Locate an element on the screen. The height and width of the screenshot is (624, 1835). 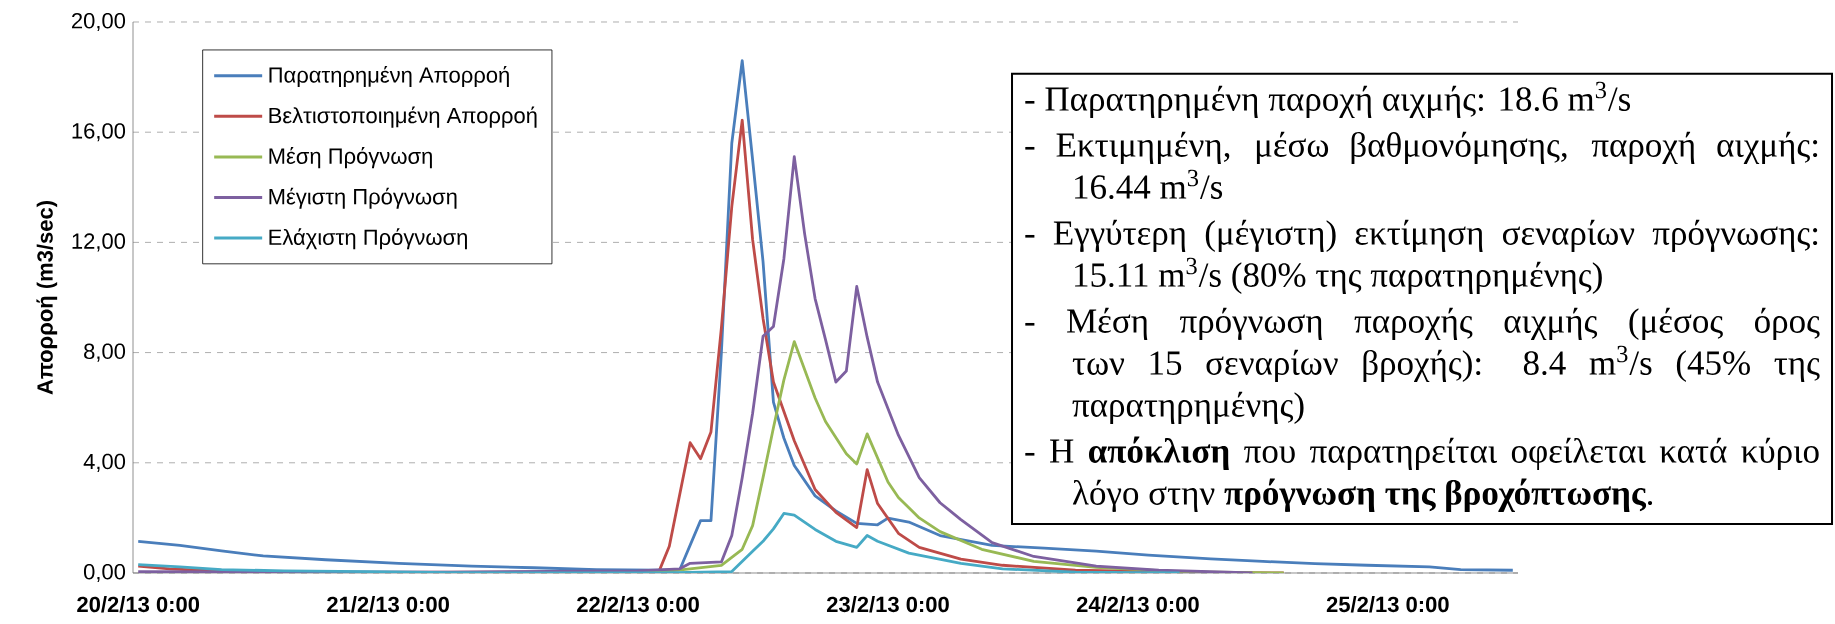
y-tick-label: 16,00 is located at coordinates (99, 132).